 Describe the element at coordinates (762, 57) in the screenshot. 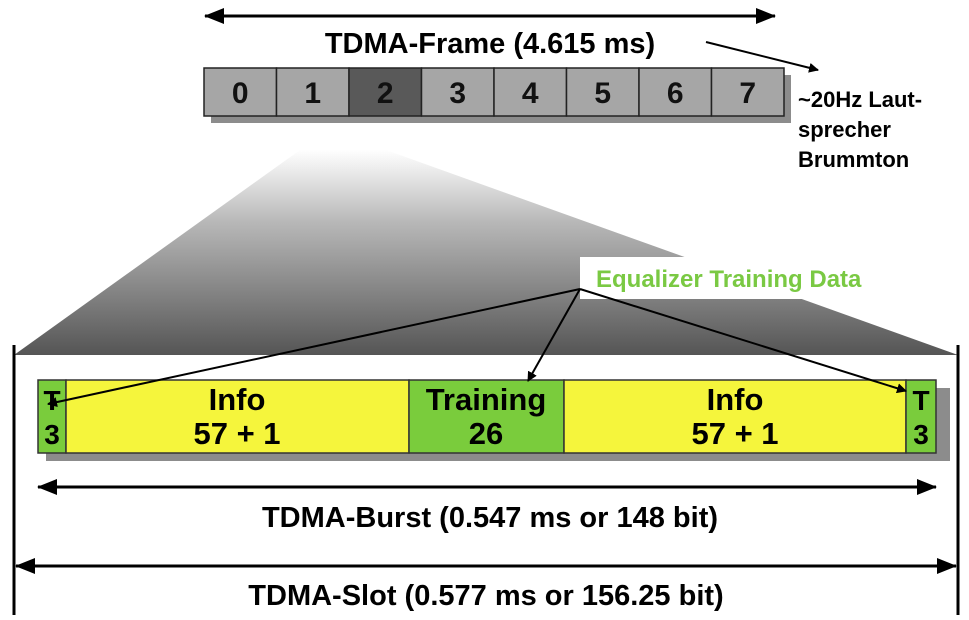

I see `side-note-arrow` at that location.